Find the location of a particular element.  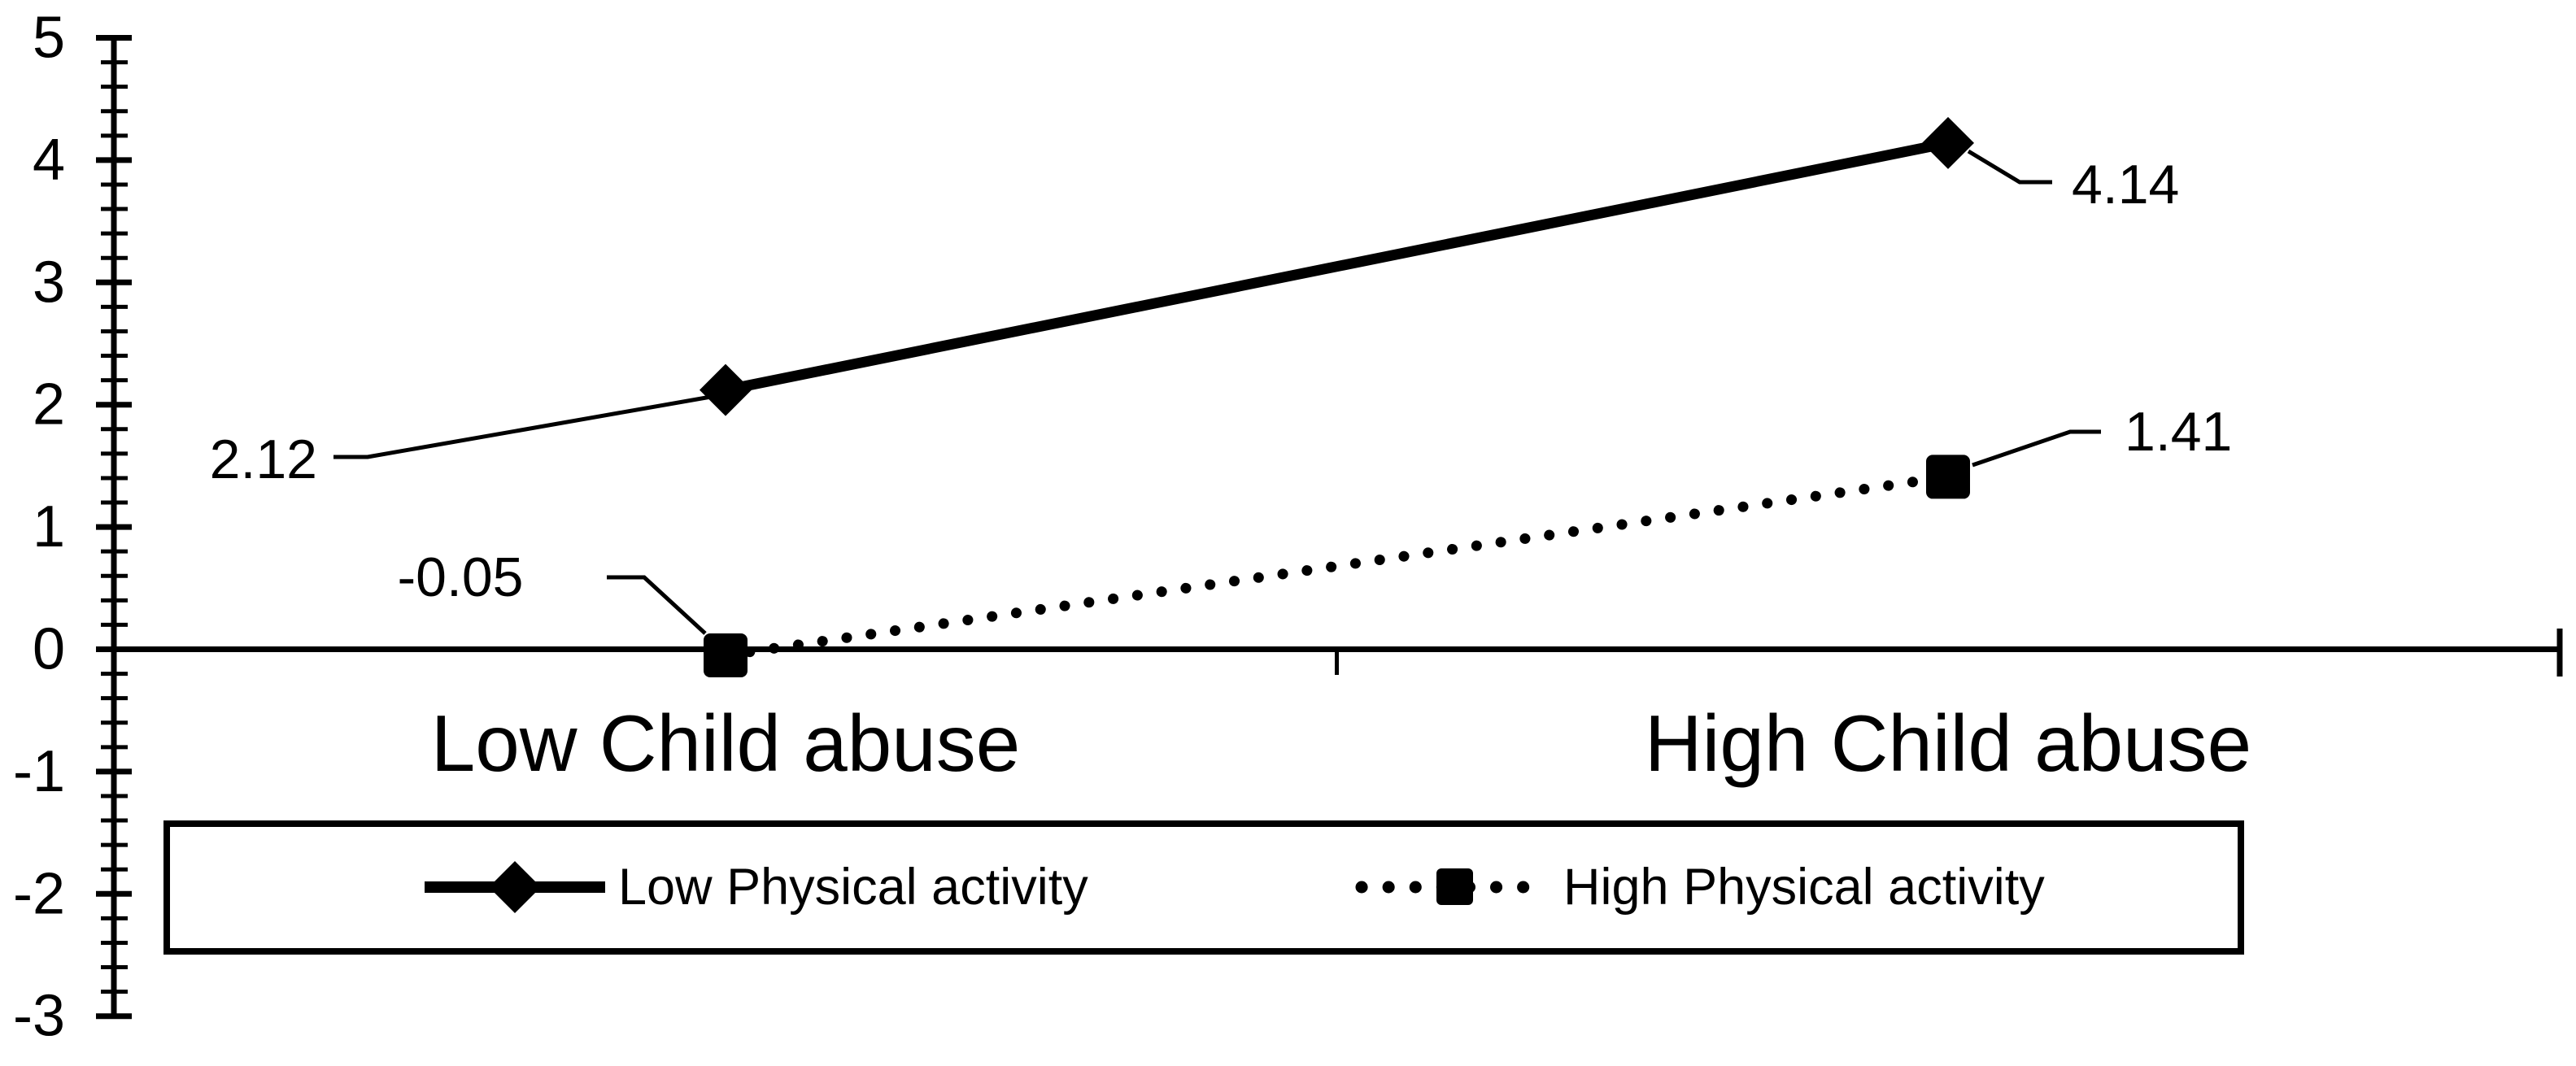

data-label: -0.05 is located at coordinates (461, 577).